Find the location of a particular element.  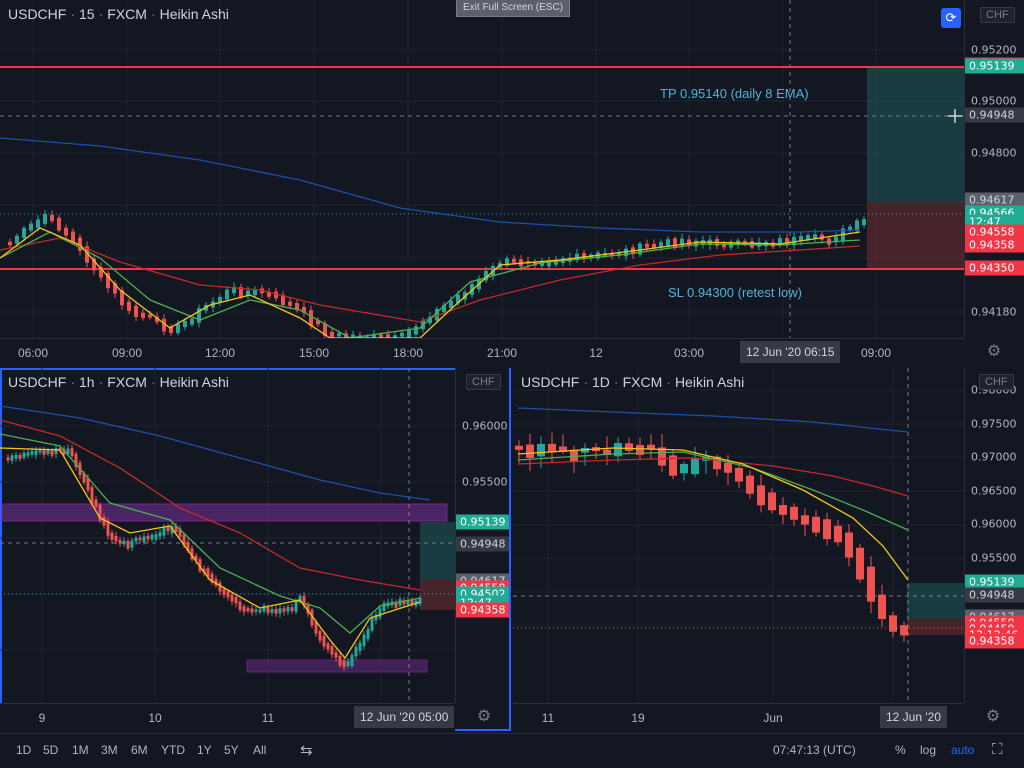

timeframe-button-5y: 5Y is located at coordinates (231, 750).